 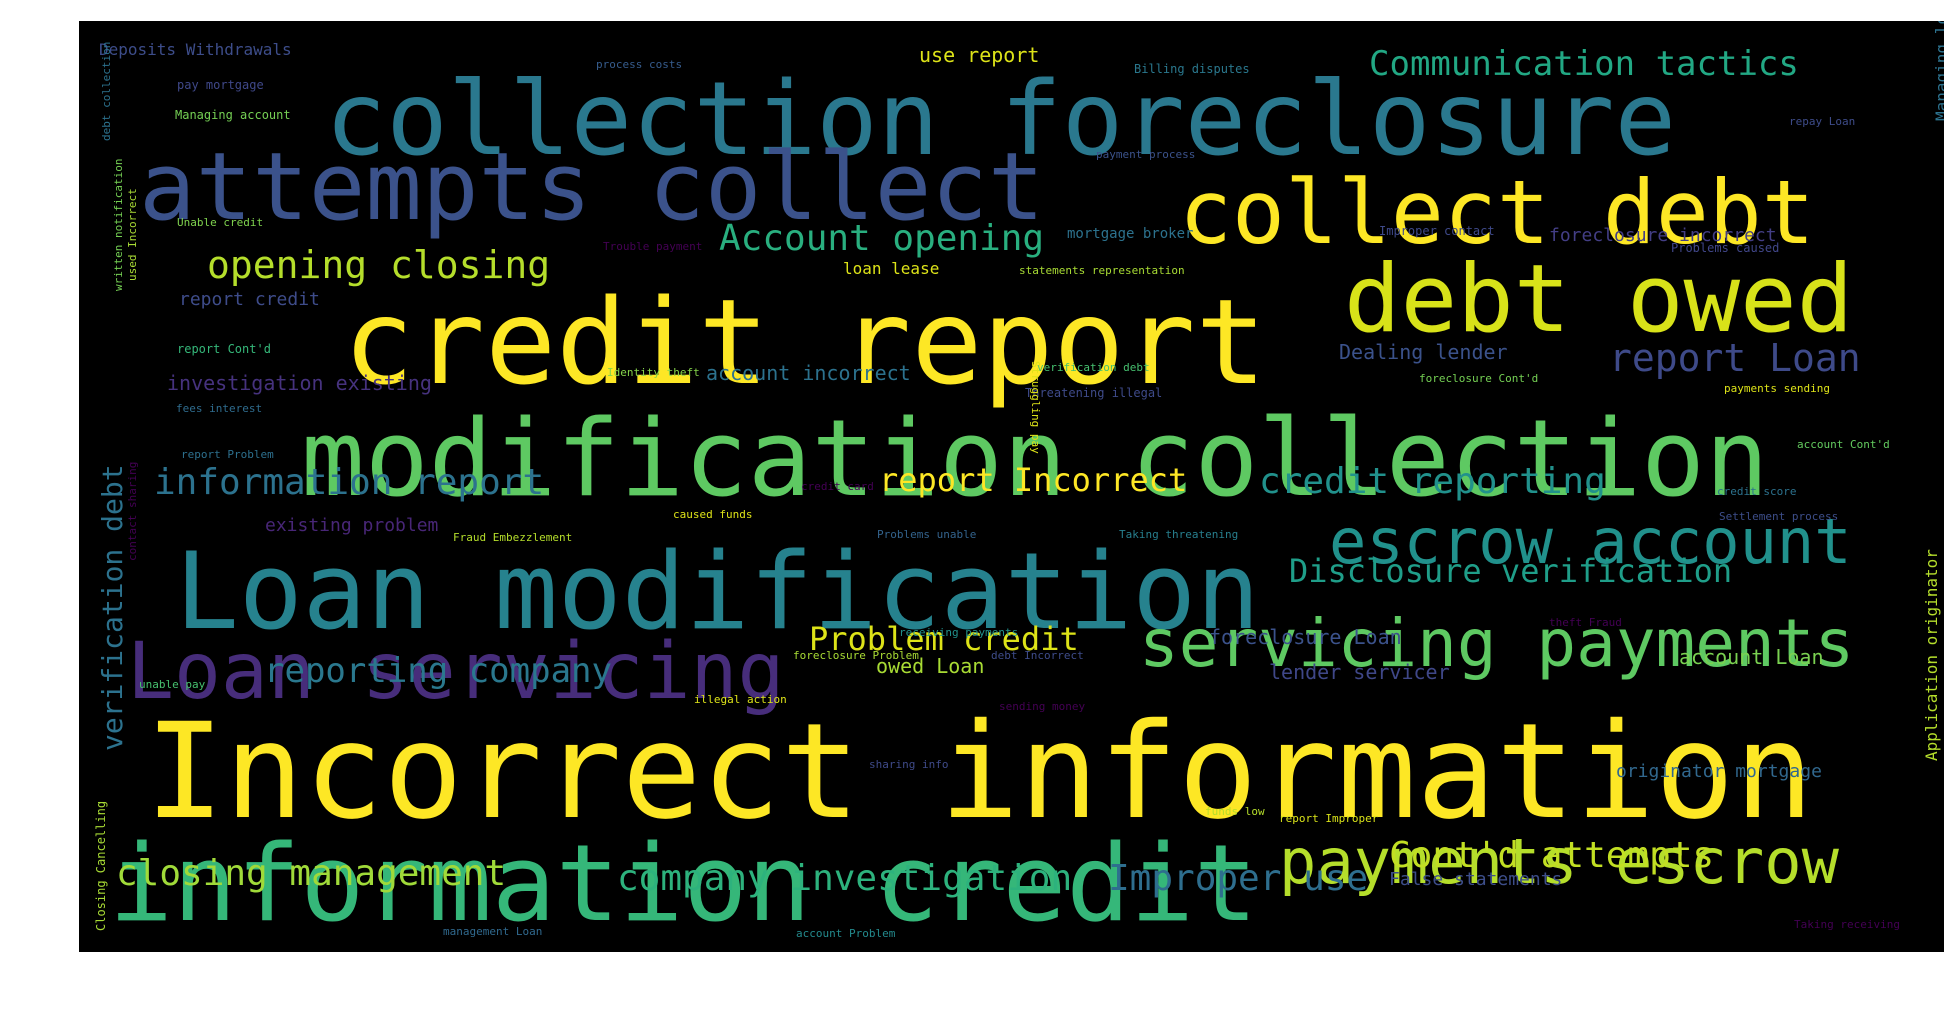 I want to click on vertical-word-4: contact sharing, so click(x=132, y=511).